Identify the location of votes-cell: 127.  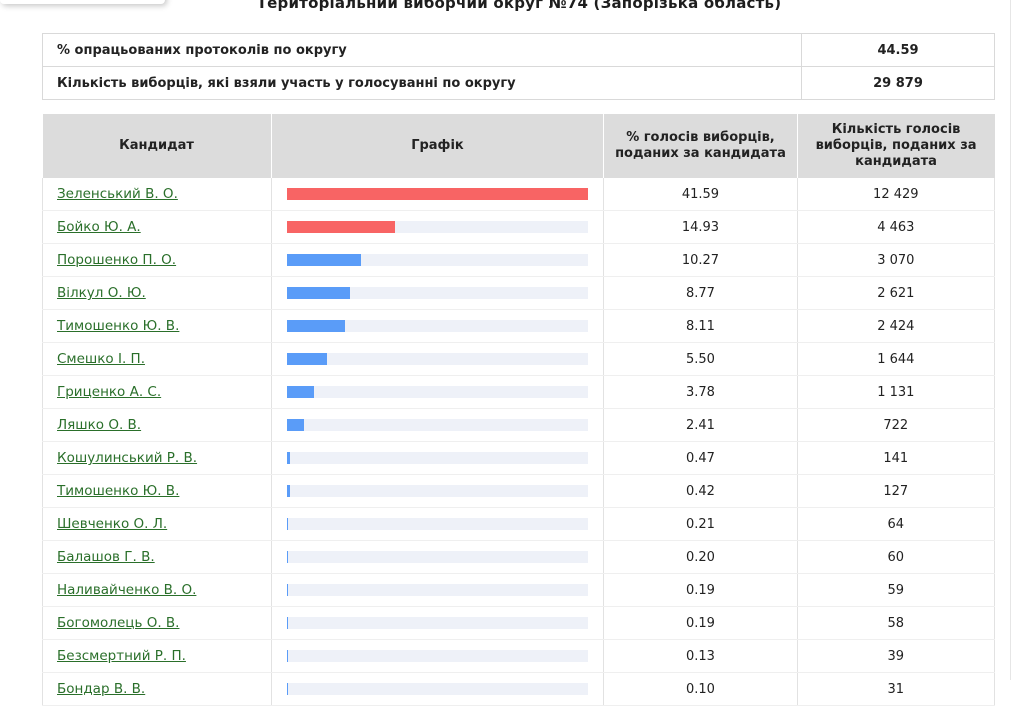
(896, 491).